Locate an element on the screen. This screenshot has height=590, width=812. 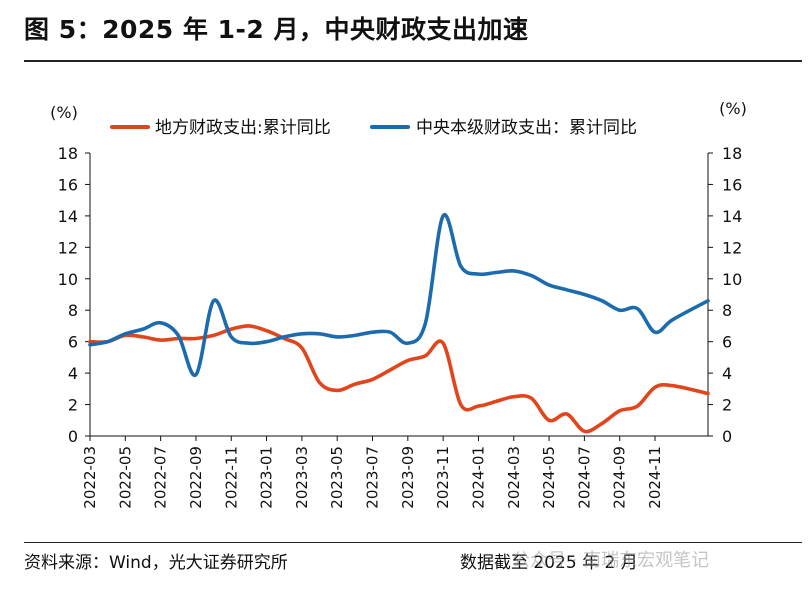
footer-divider is located at coordinates (413, 542).